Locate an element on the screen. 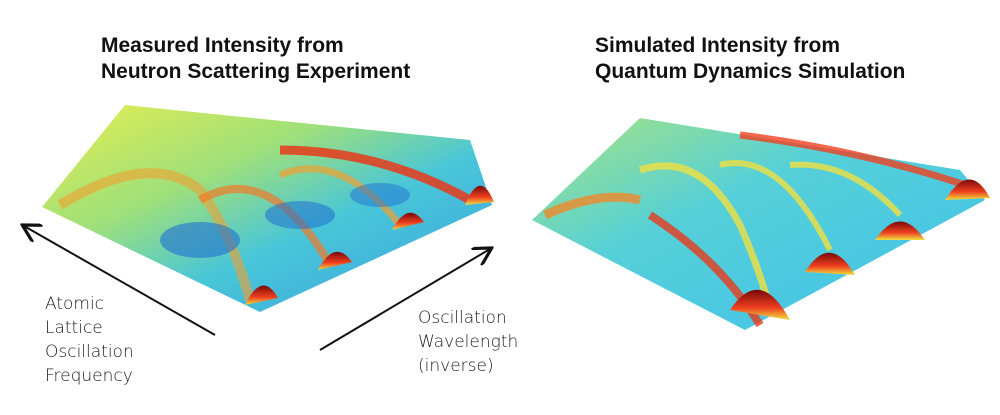  wavelength-axis-label: Oscillation Wavelength (inverse) is located at coordinates (468, 342).